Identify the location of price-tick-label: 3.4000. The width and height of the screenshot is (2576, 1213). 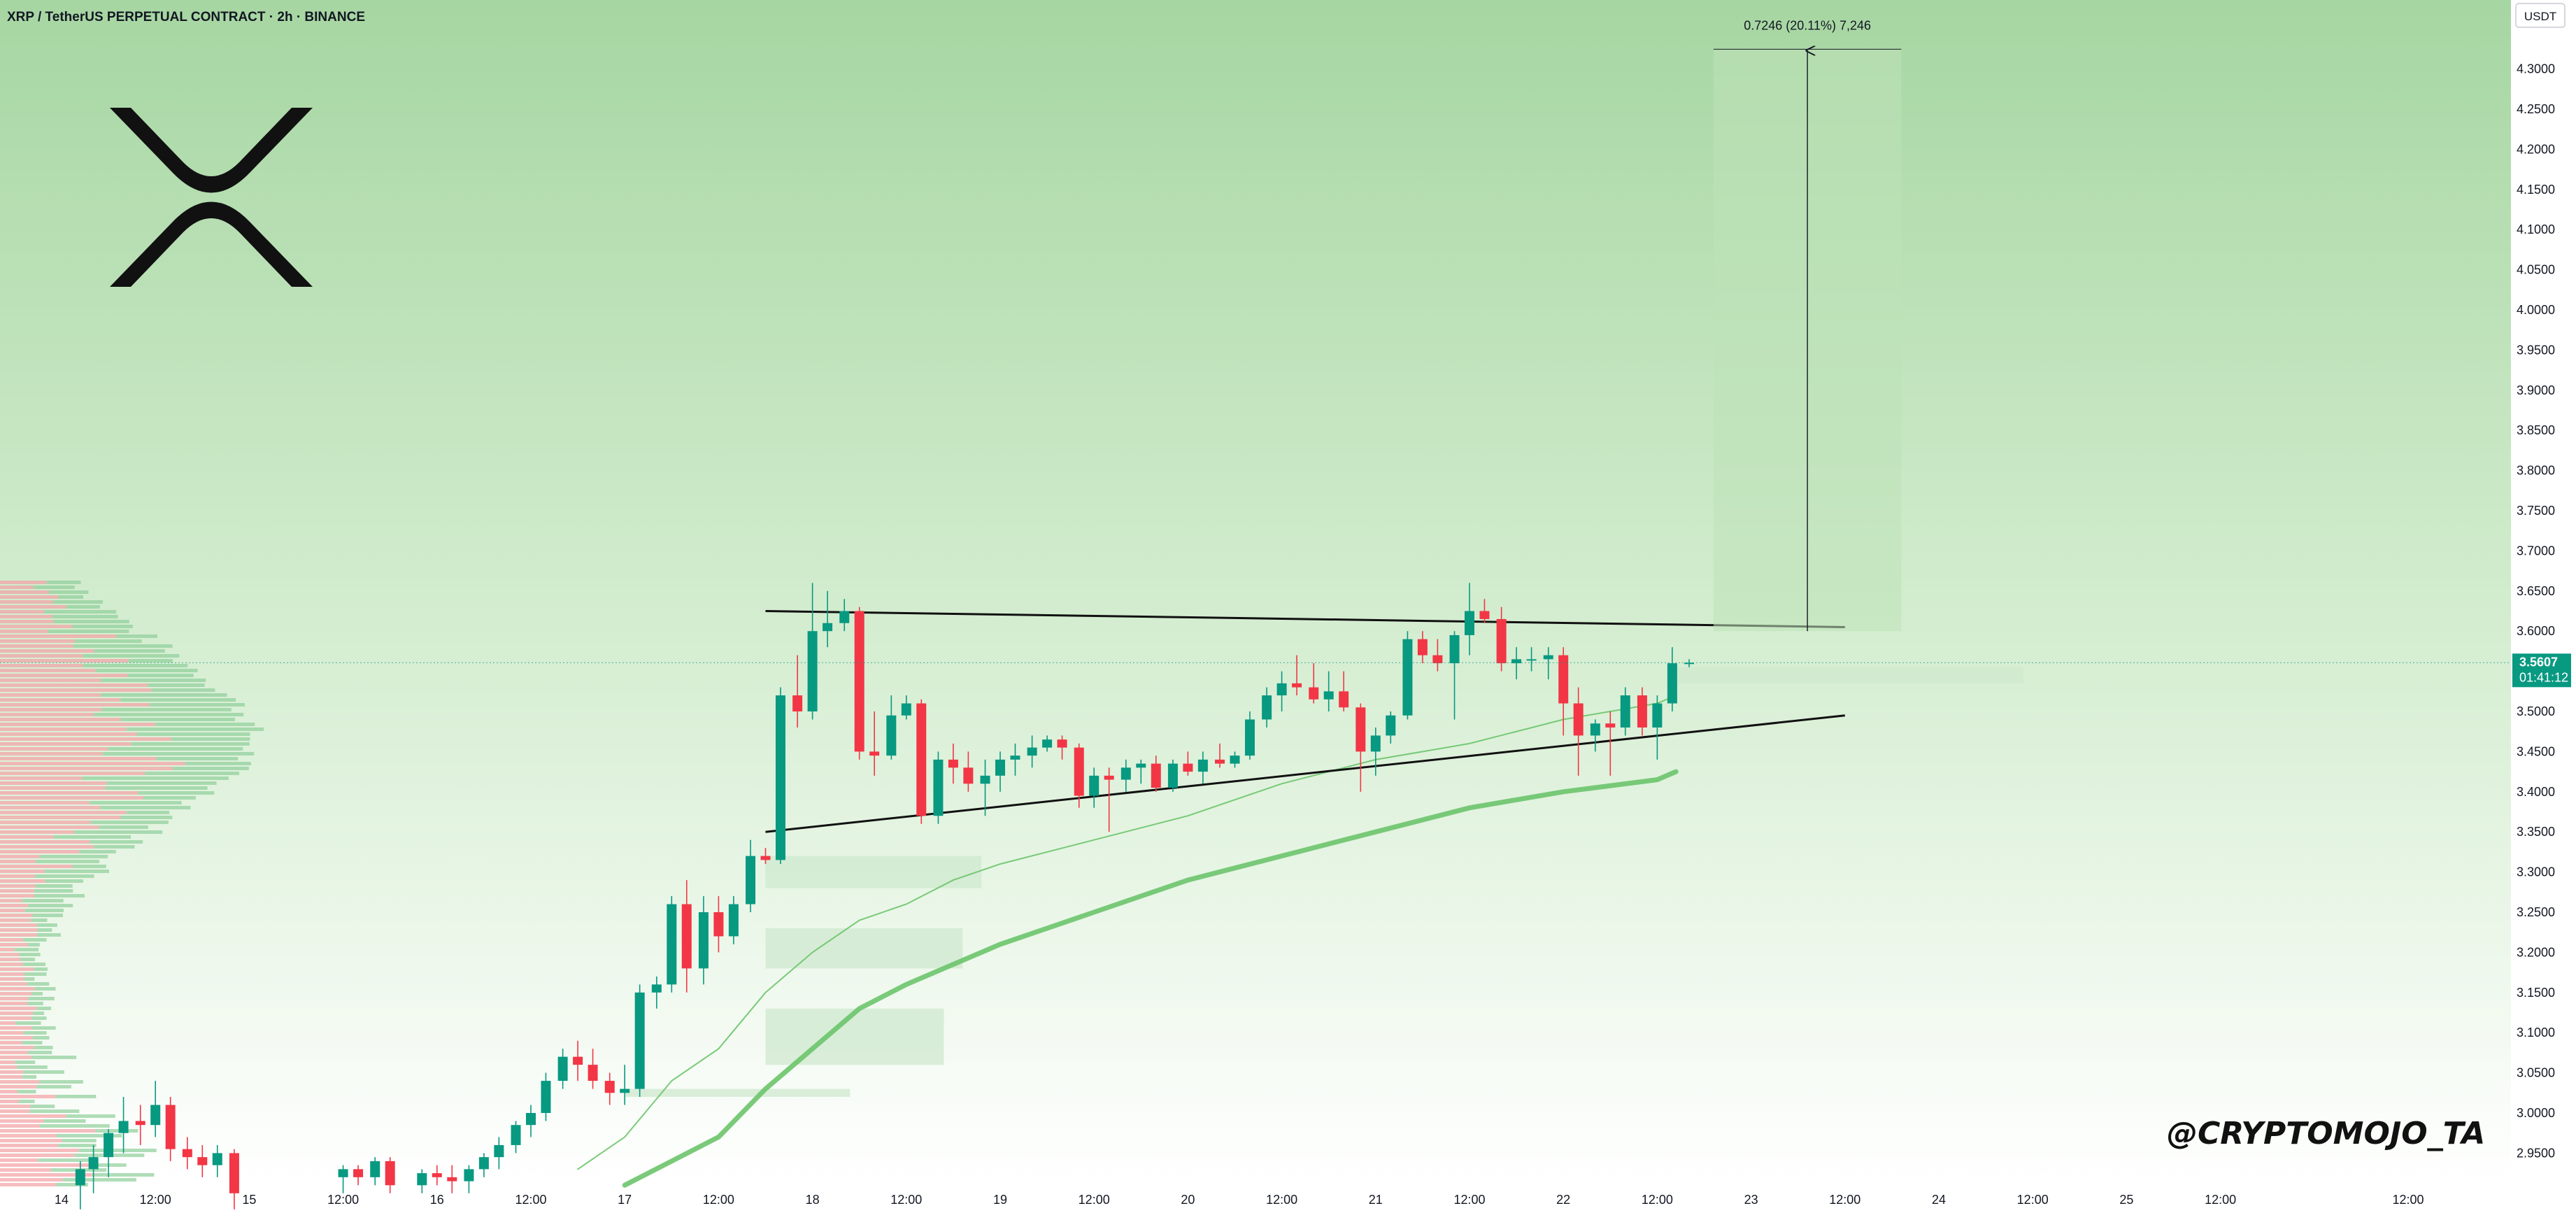
(2536, 792).